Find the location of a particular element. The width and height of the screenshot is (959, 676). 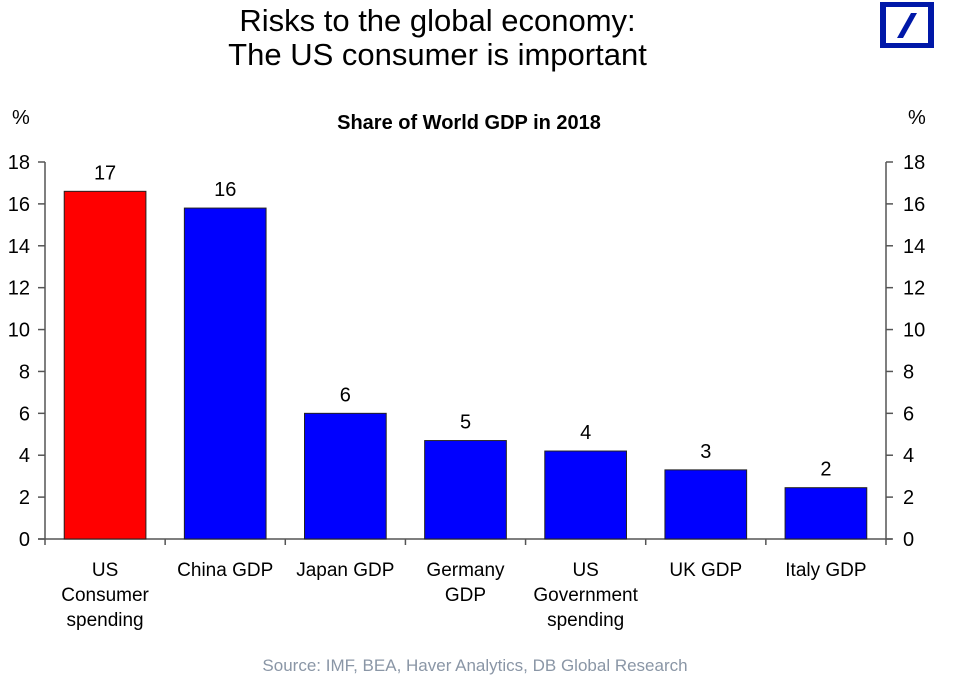

data-label: 4 is located at coordinates (585, 433).